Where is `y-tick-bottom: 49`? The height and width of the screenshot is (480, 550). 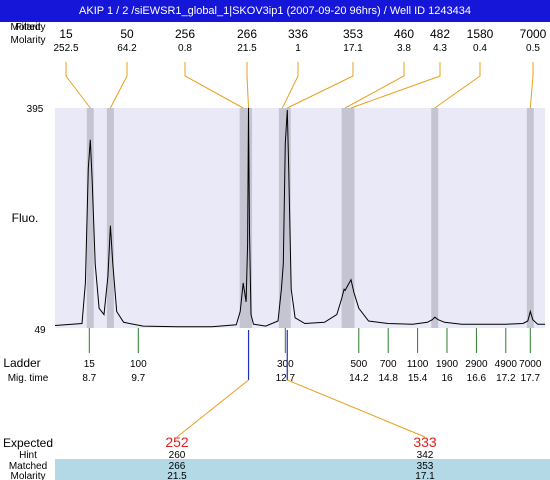
y-tick-bottom: 49 is located at coordinates (40, 330).